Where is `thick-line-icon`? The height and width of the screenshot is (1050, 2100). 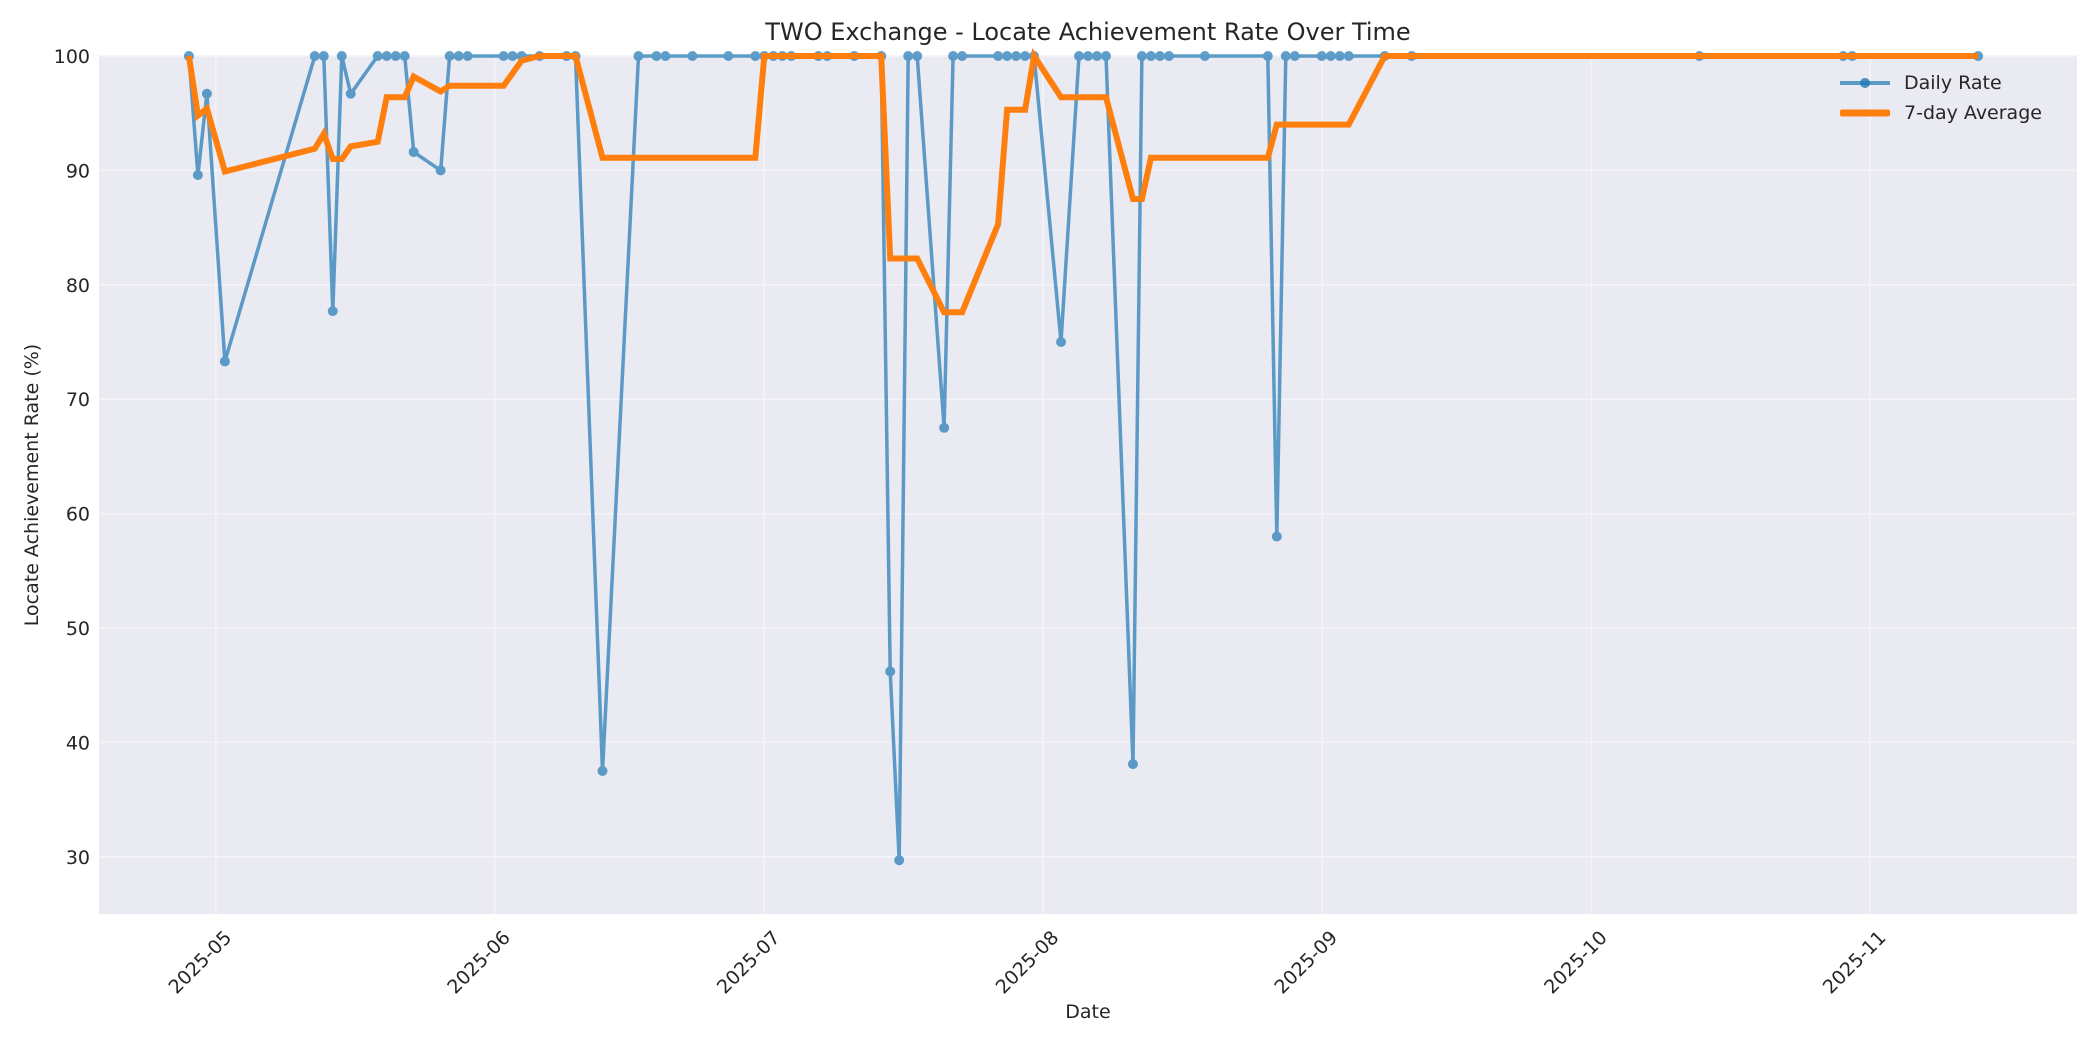 thick-line-icon is located at coordinates (1865, 113).